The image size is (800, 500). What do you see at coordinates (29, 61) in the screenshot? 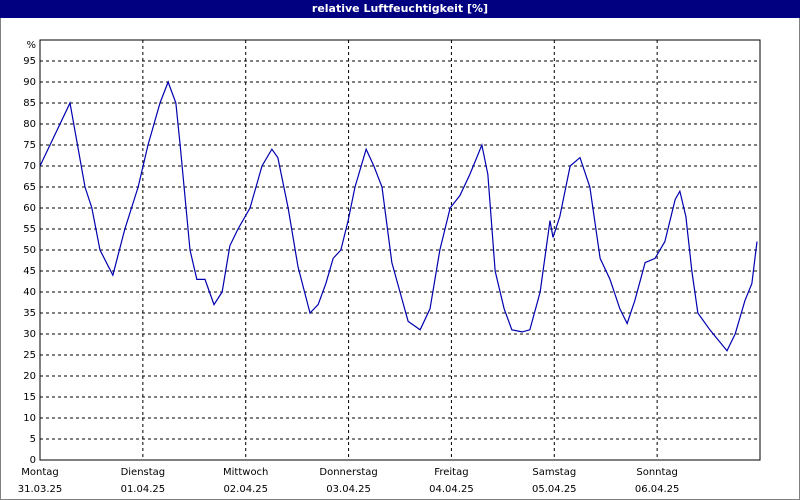
I see `y-tick-label: 95` at bounding box center [29, 61].